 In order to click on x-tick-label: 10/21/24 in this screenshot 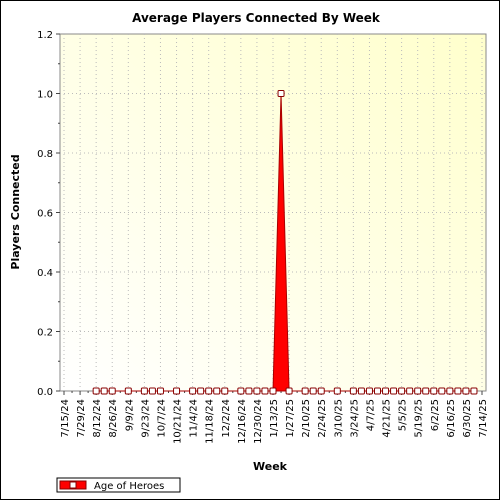, I will do `click(178, 421)`.